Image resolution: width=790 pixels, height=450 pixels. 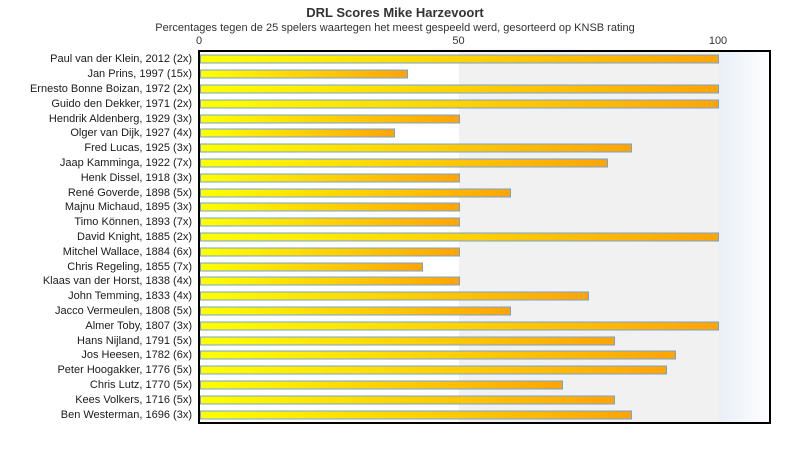 What do you see at coordinates (718, 41) in the screenshot?
I see `x-tick-label: 100` at bounding box center [718, 41].